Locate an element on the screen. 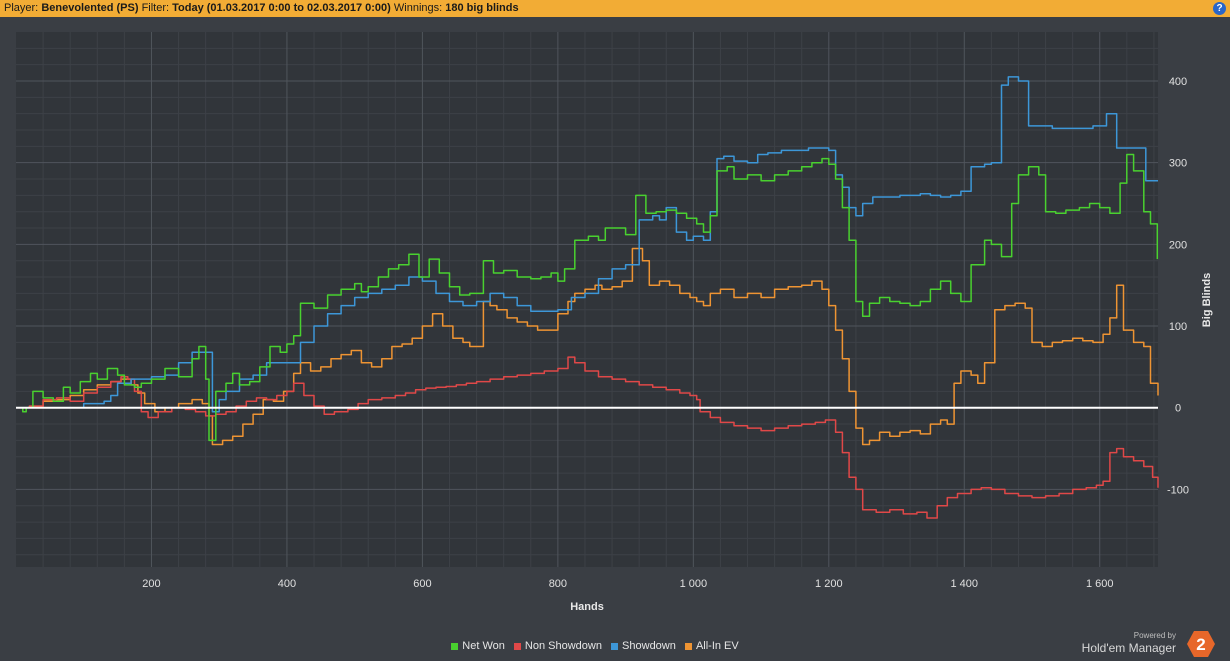  hm2-logo-icon: 2 is located at coordinates (1201, 644).